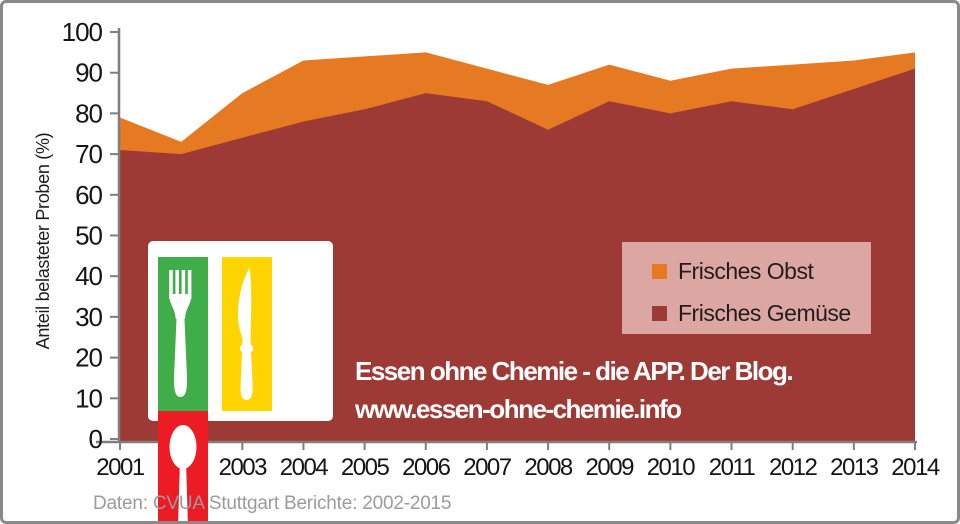 This screenshot has height=524, width=960. I want to click on x-tick-label: 2012, so click(793, 467).